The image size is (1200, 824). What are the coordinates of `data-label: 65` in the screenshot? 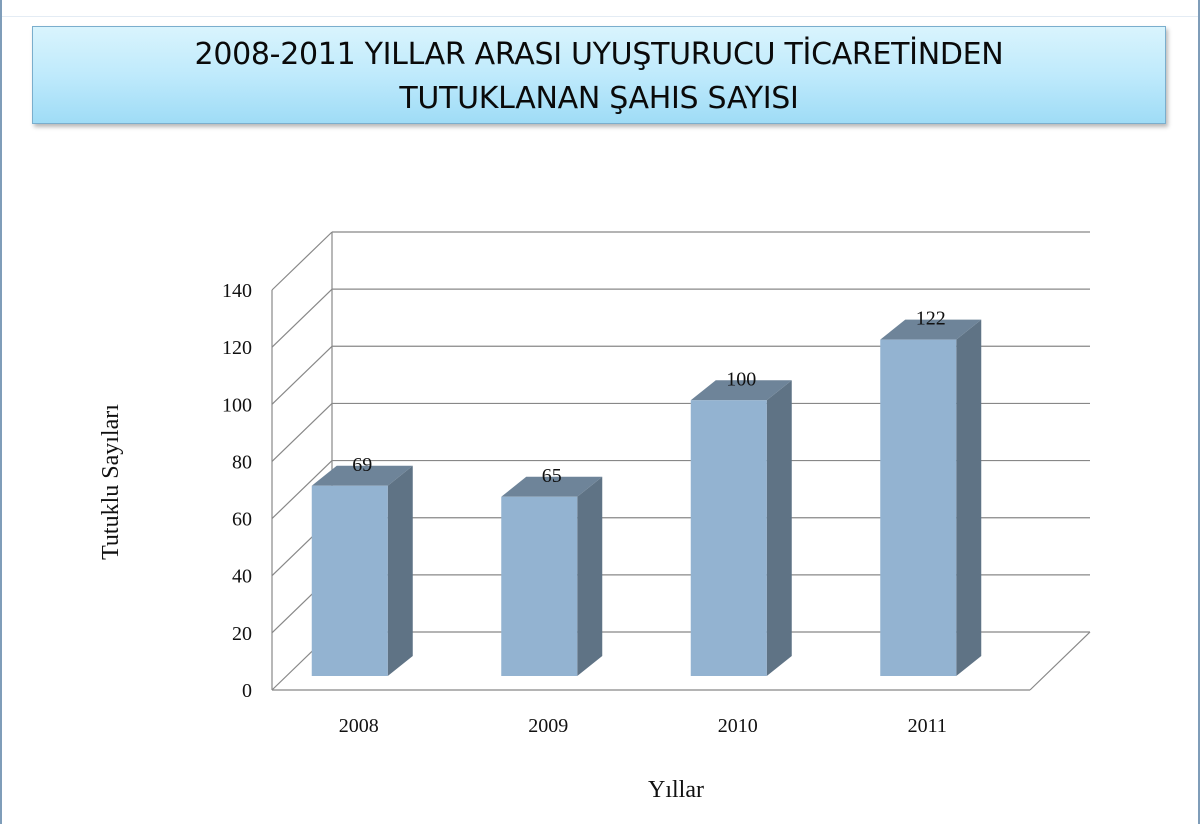 It's located at (552, 476).